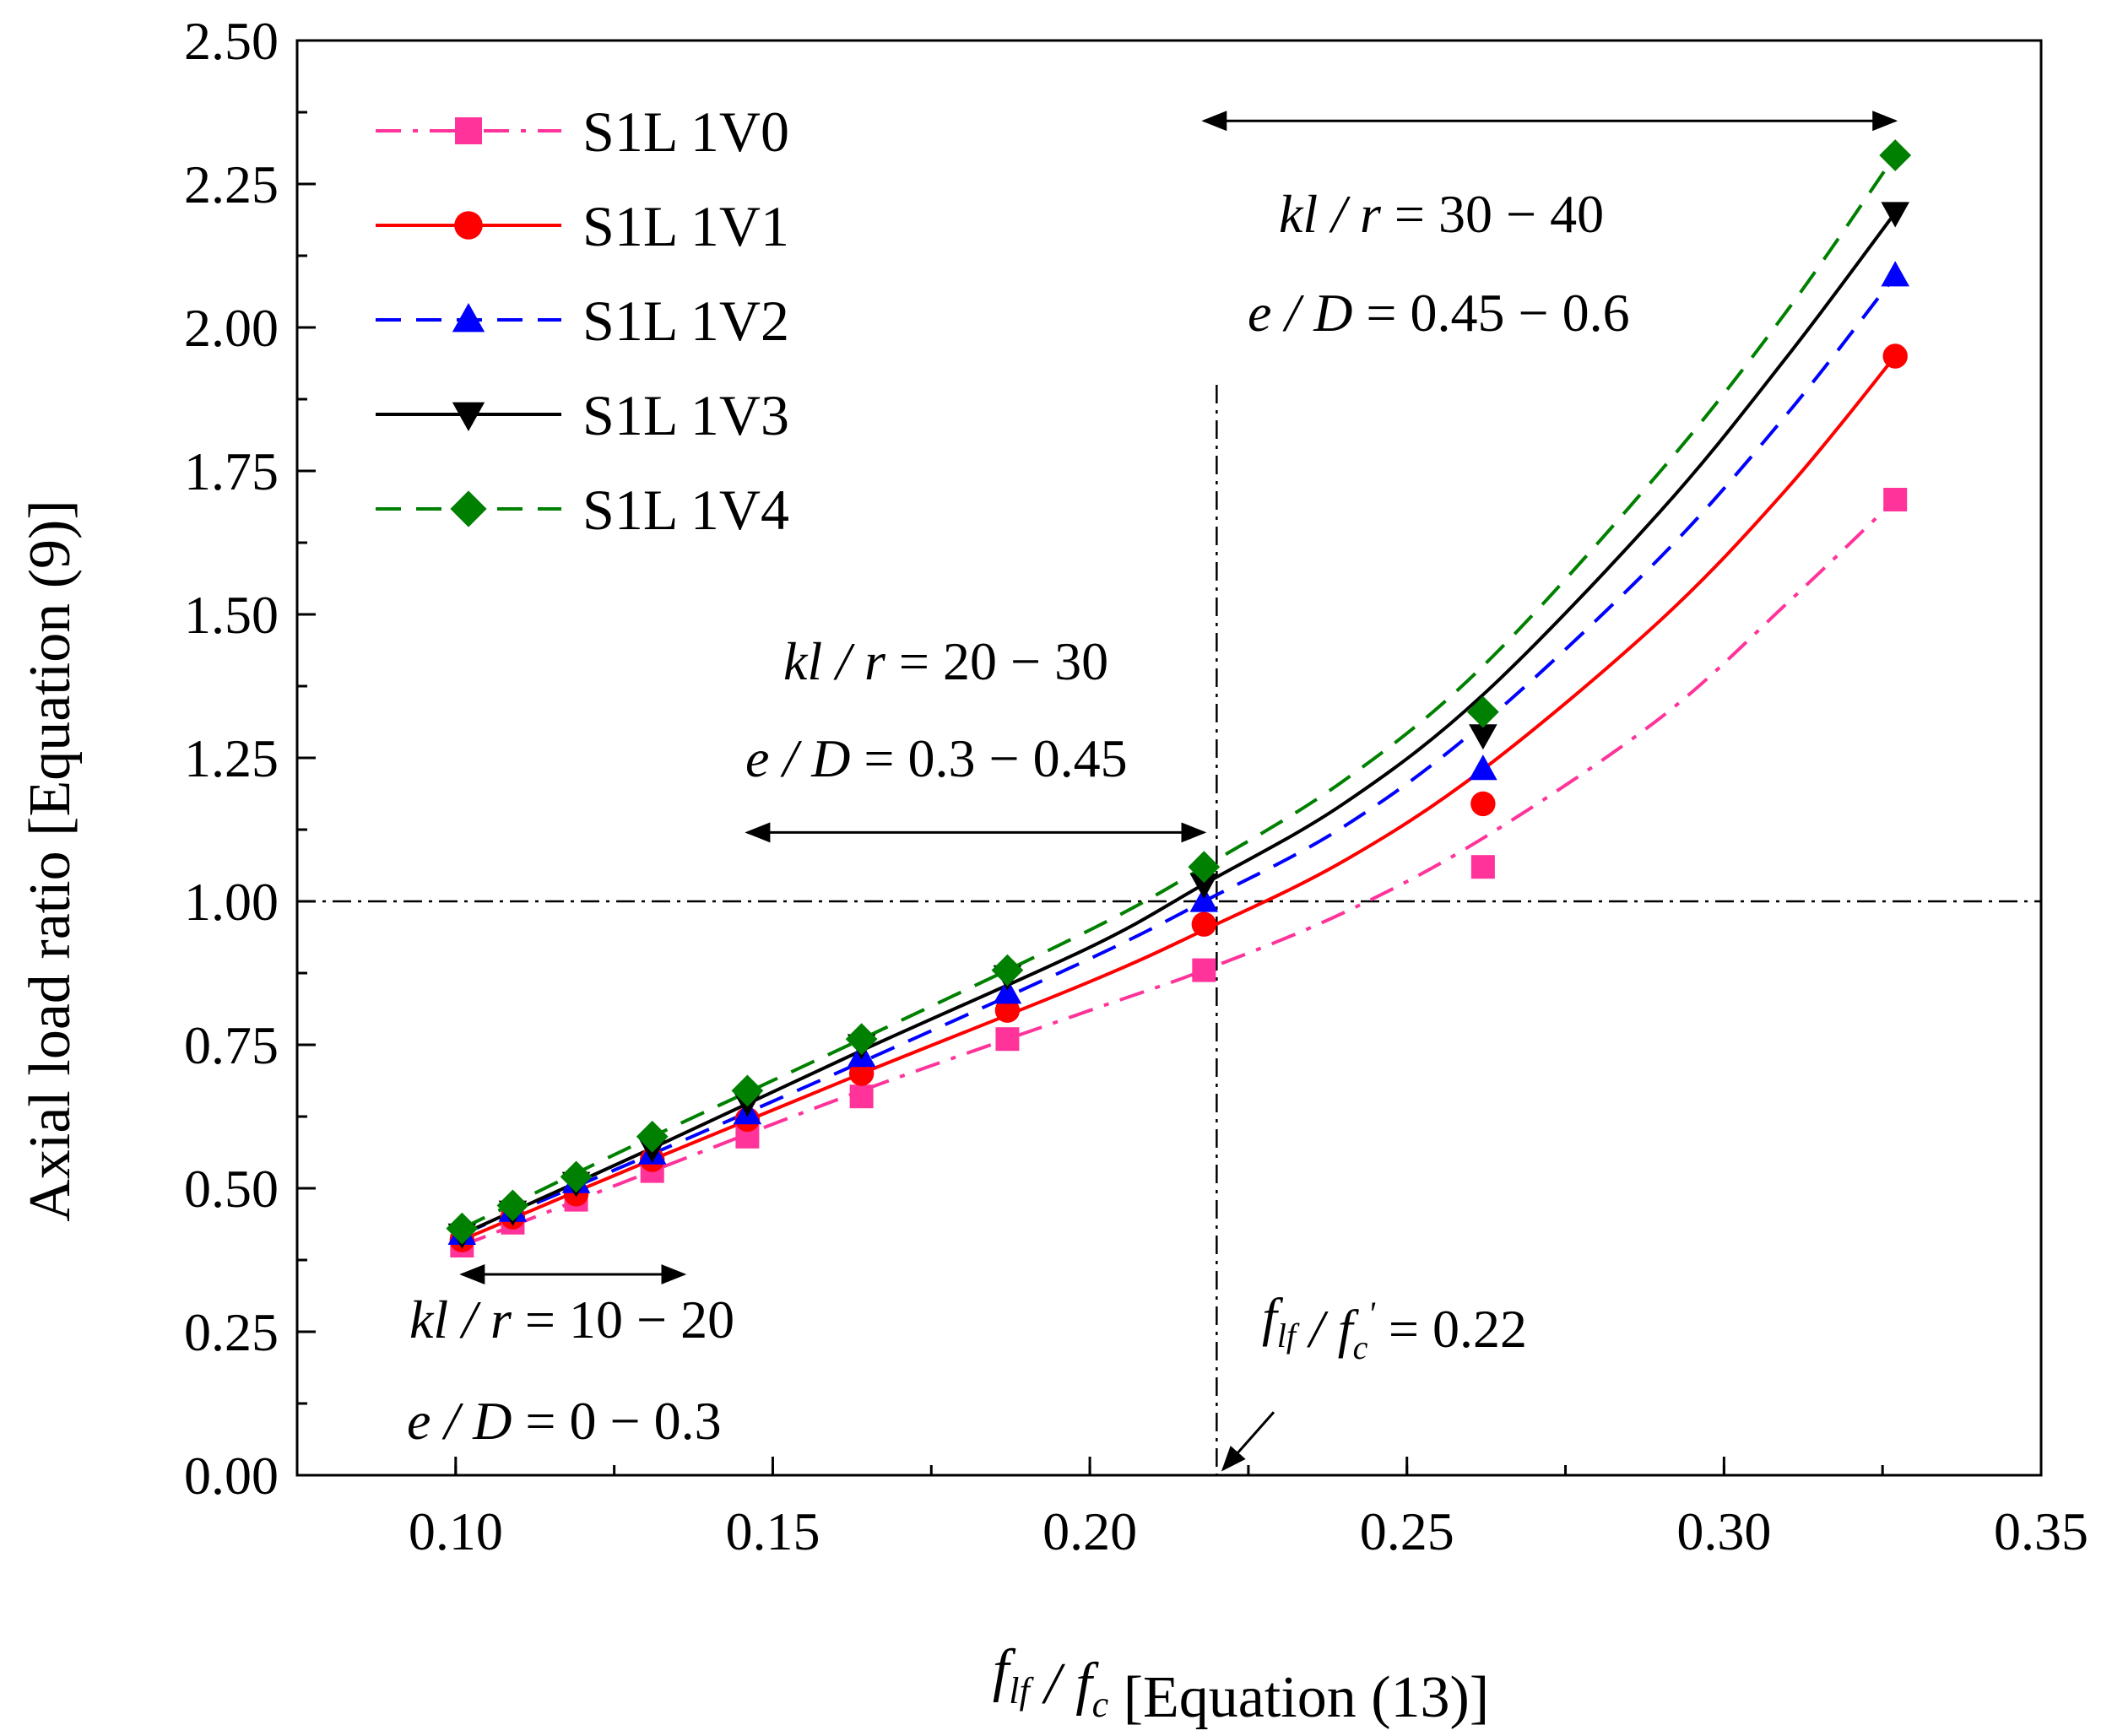 The image size is (2112, 1736). What do you see at coordinates (231, 1476) in the screenshot?
I see `y-tick-label: 0.00` at bounding box center [231, 1476].